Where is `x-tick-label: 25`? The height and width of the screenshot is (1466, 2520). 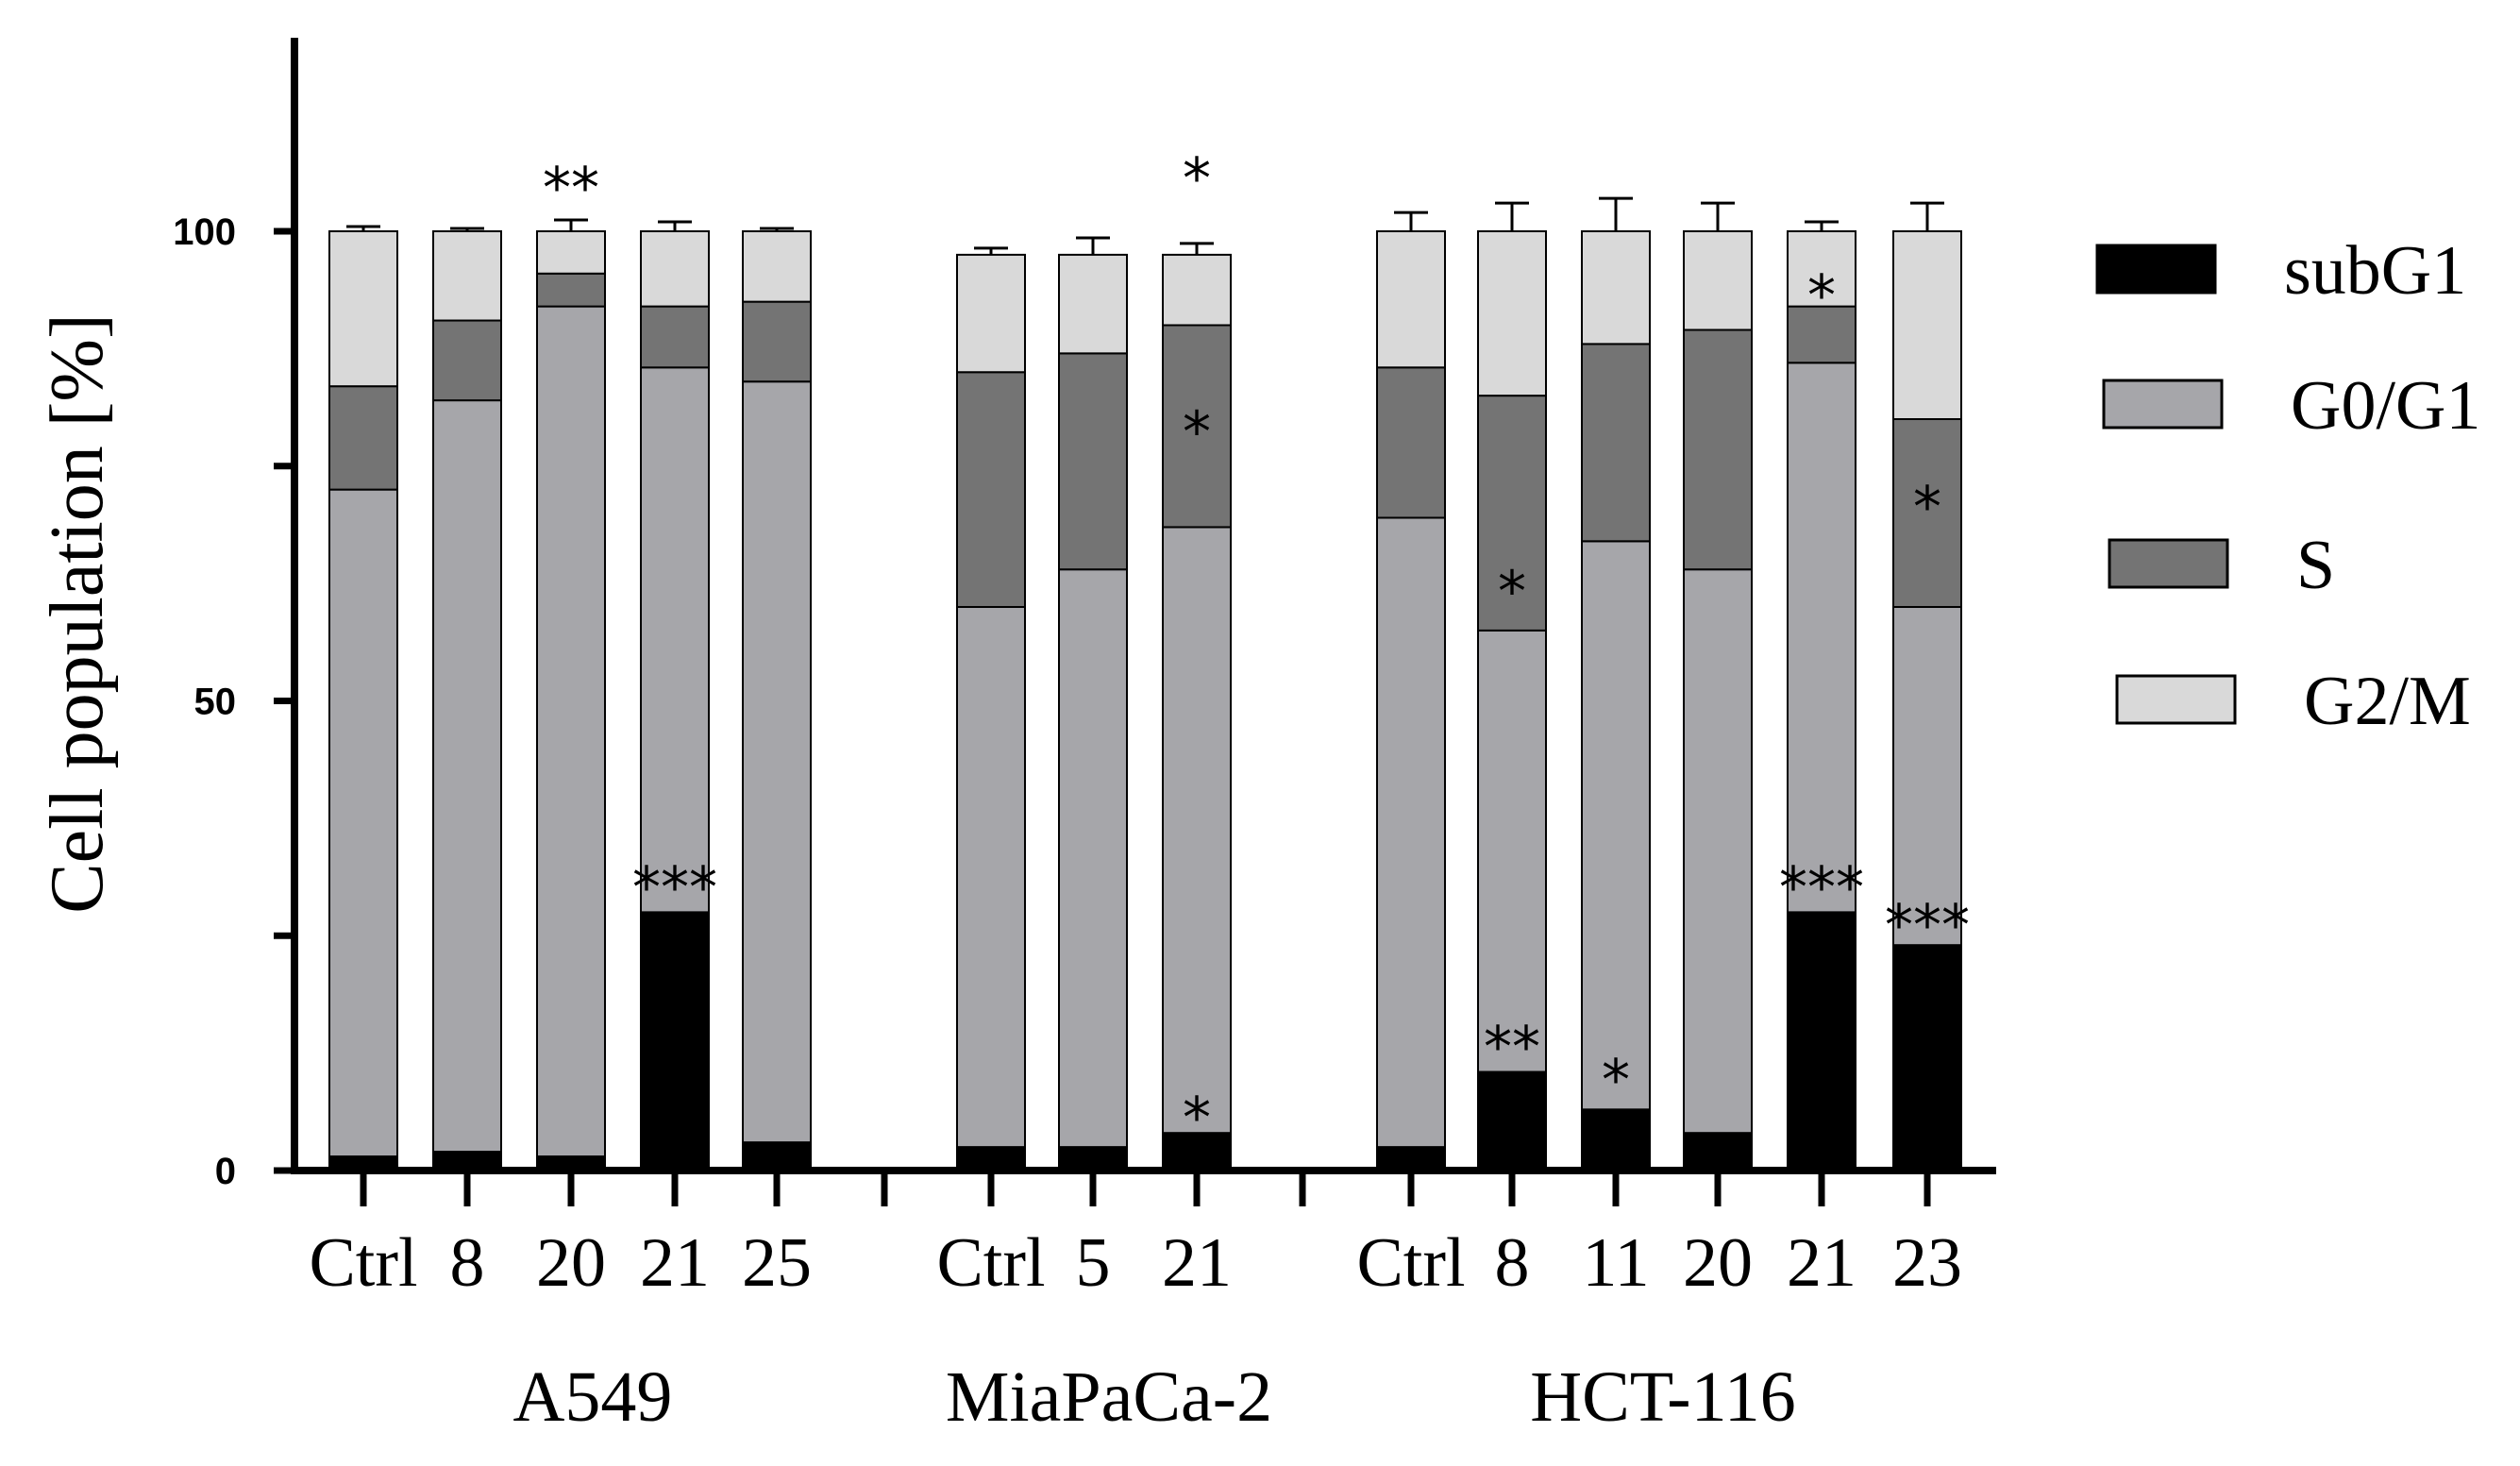
x-tick-label: 25 is located at coordinates (777, 1263).